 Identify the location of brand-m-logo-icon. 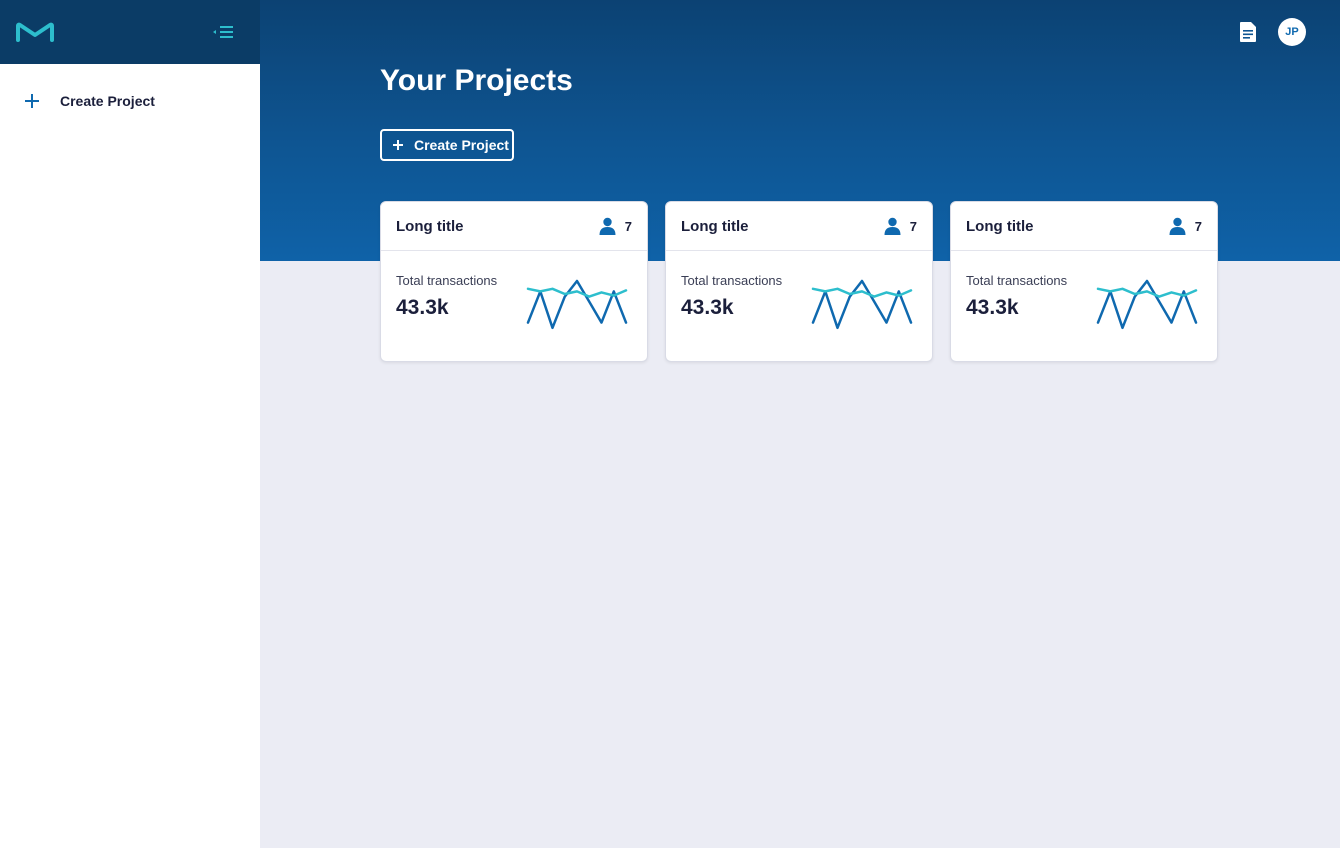
(35, 32).